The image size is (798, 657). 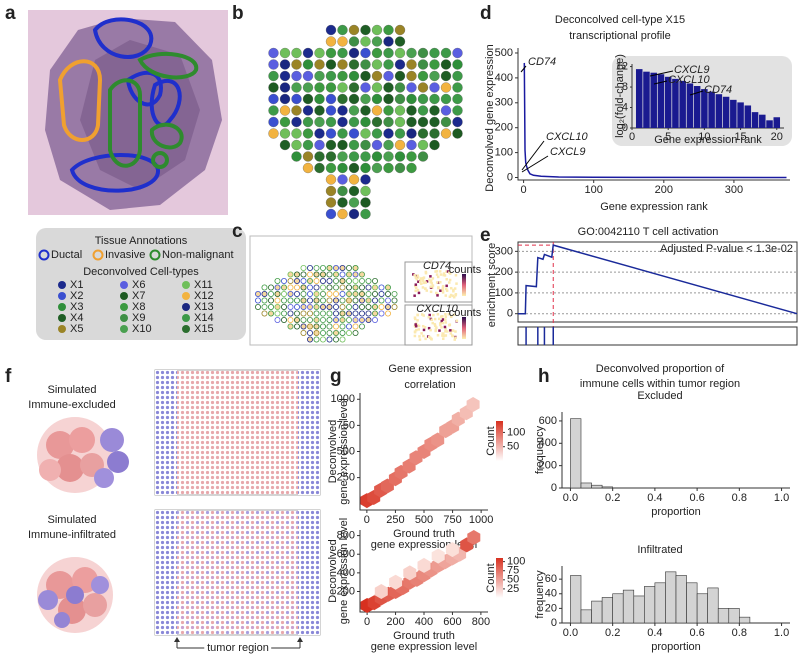 What do you see at coordinates (491, 440) in the screenshot?
I see `colorbar-label: Count` at bounding box center [491, 440].